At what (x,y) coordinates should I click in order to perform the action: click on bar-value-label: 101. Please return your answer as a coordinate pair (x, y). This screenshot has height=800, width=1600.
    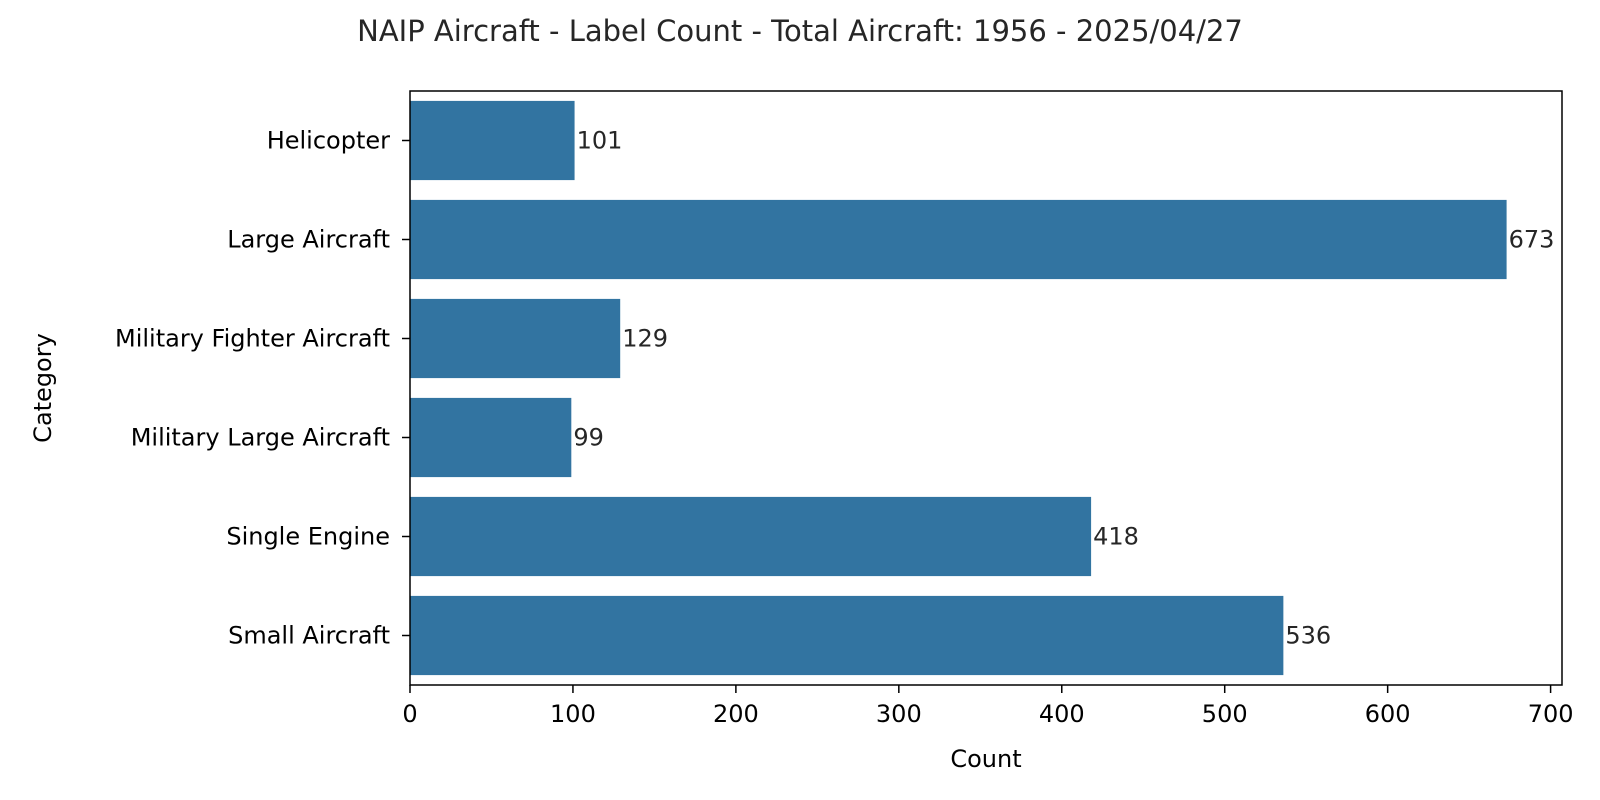
    Looking at the image, I should click on (600, 141).